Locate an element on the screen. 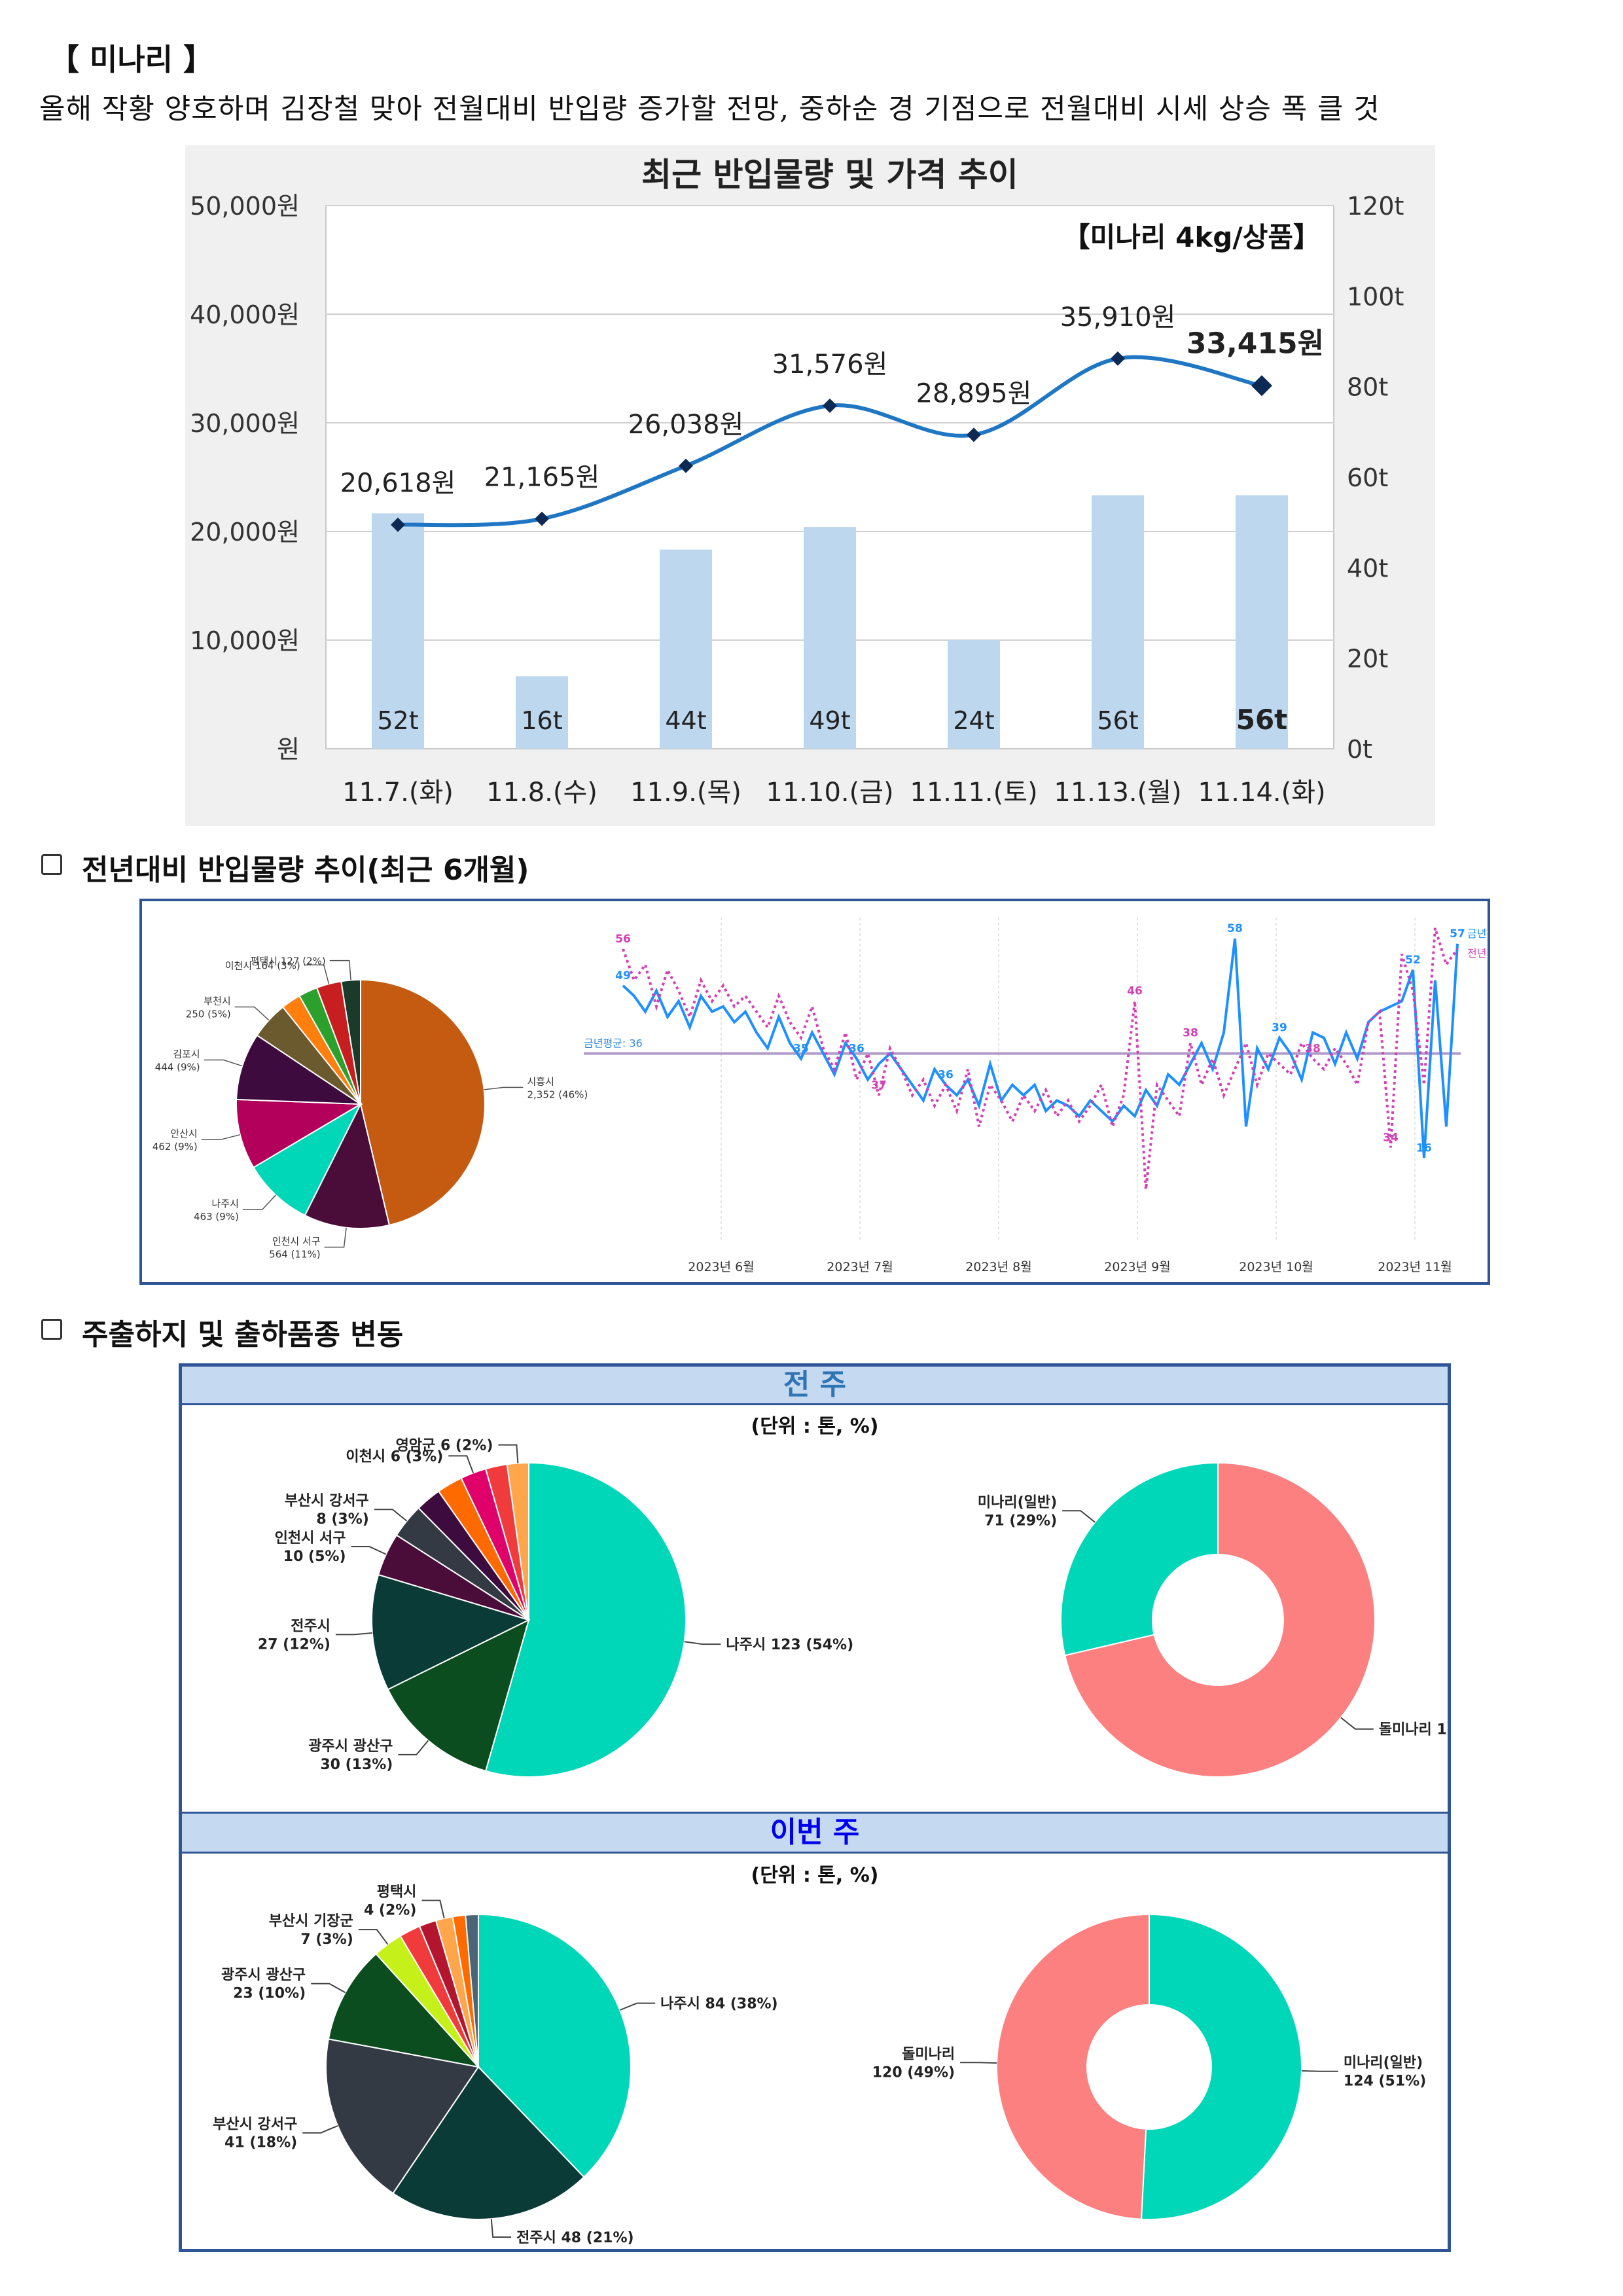 The image size is (1623, 2296). point-label: 46 is located at coordinates (1135, 991).